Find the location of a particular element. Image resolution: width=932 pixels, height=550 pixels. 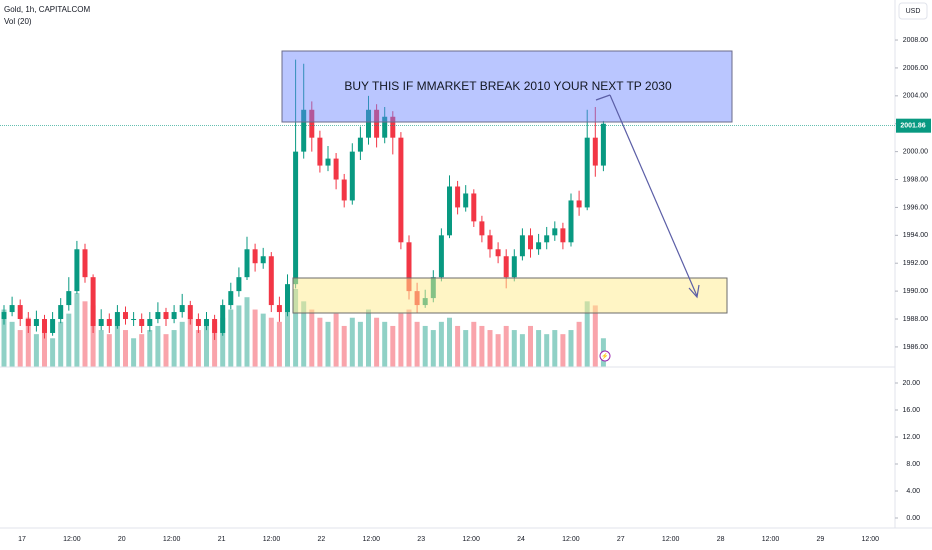

x-tick-label: 22 is located at coordinates (322, 539).